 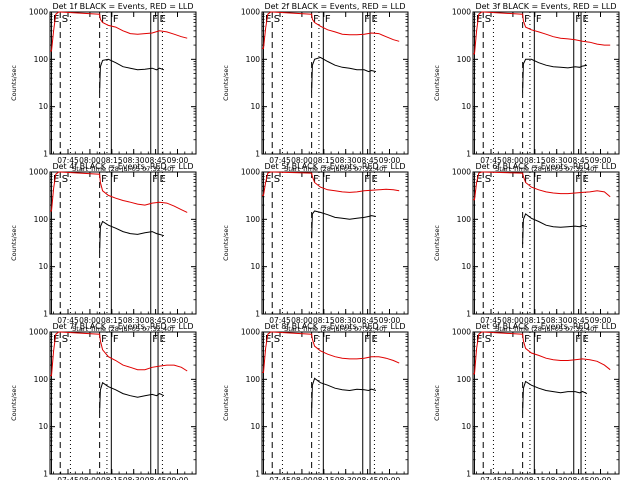 I want to click on panel-title: Det 8f BLACK = Events, RED = LLD, so click(x=334, y=326).